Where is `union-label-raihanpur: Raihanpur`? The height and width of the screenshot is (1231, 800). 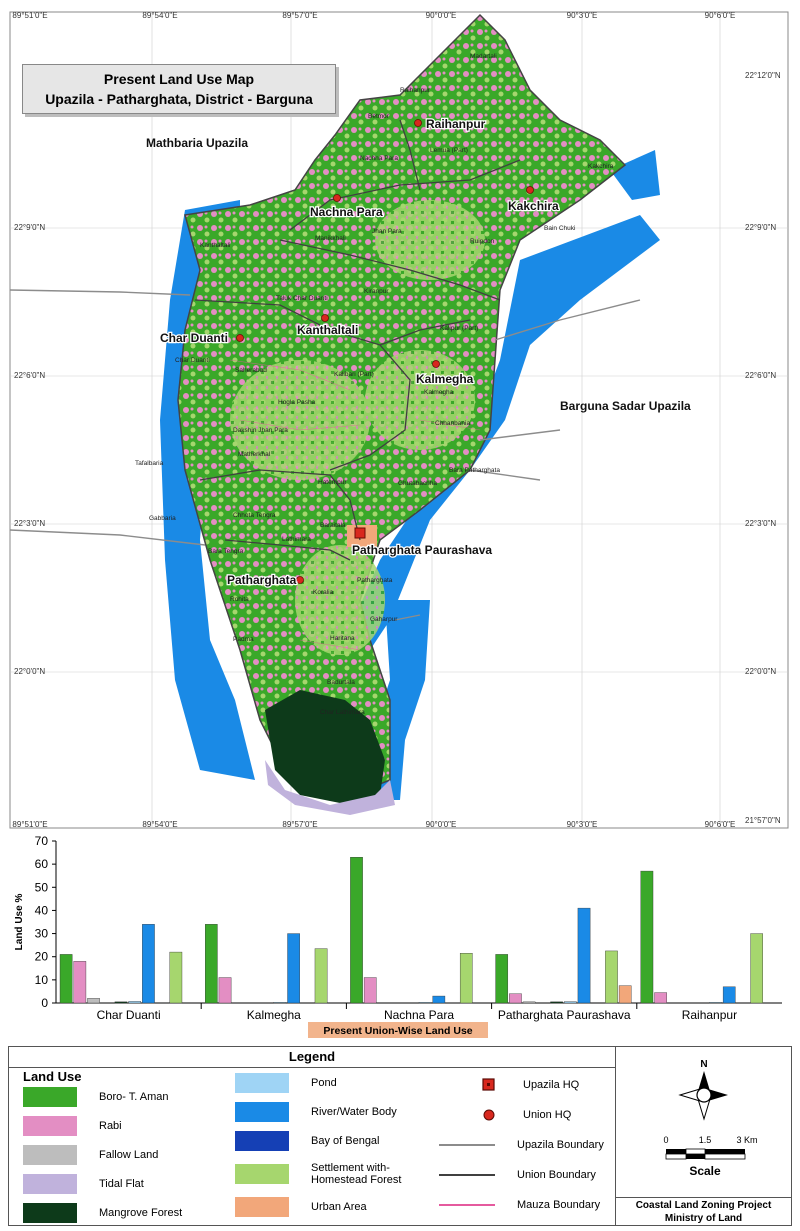 union-label-raihanpur: Raihanpur is located at coordinates (456, 124).